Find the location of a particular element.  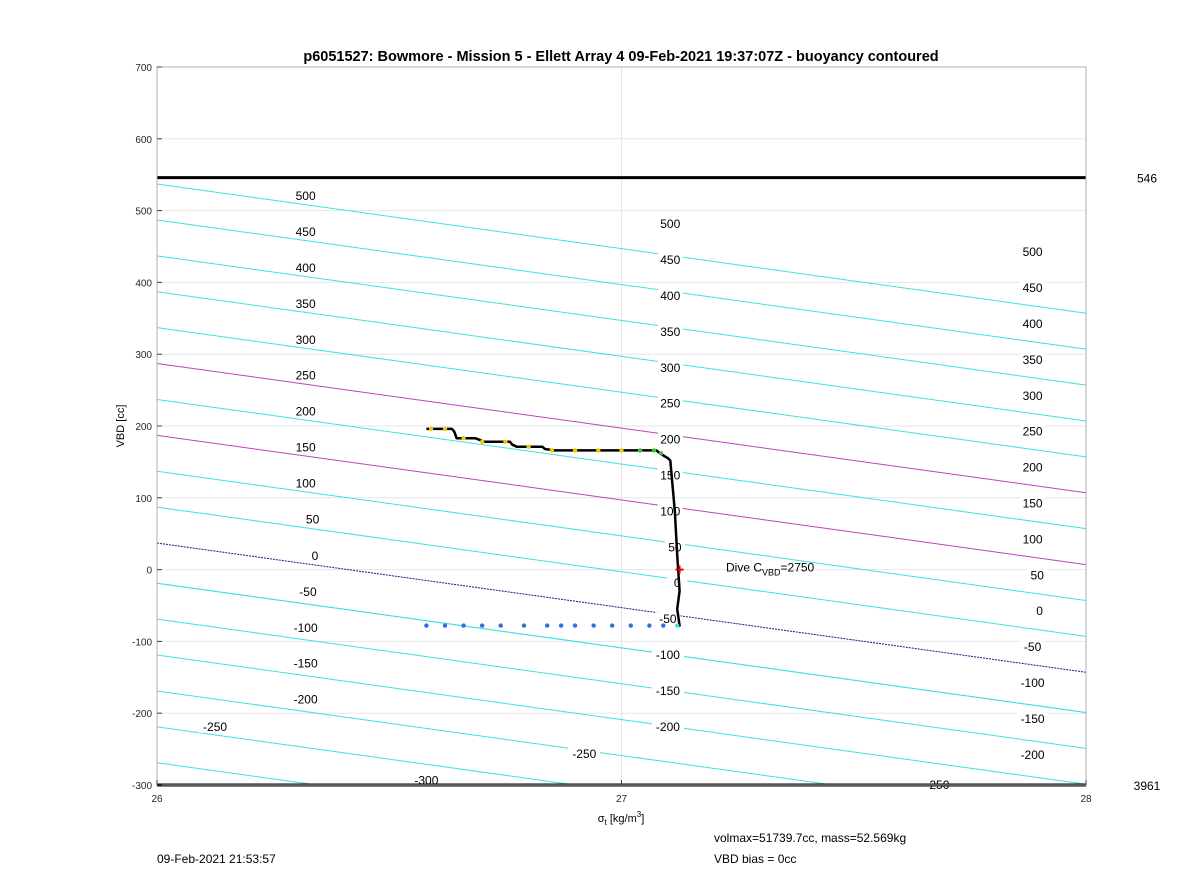

contour-line-zero is located at coordinates (621, 607).